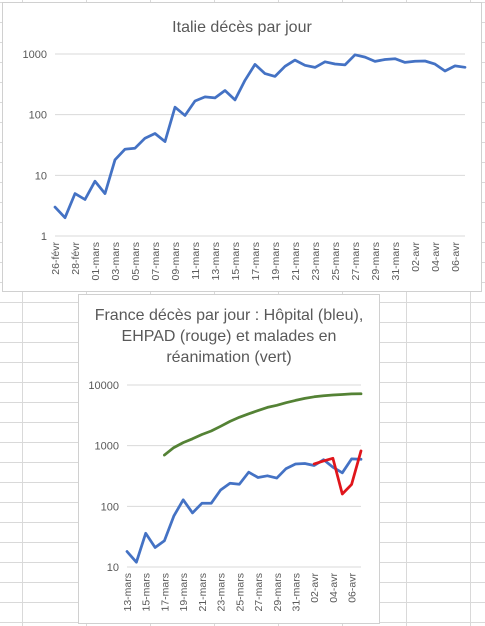 The height and width of the screenshot is (626, 485). I want to click on france-ytick-label: 10000, so click(103, 386).